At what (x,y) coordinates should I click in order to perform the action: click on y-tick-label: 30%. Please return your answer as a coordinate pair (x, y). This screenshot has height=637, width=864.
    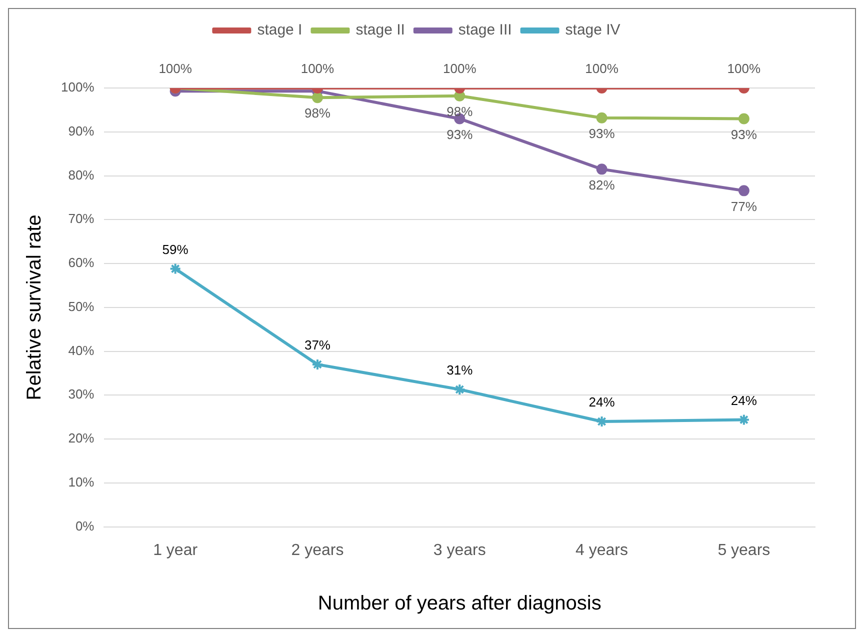
    Looking at the image, I should click on (81, 394).